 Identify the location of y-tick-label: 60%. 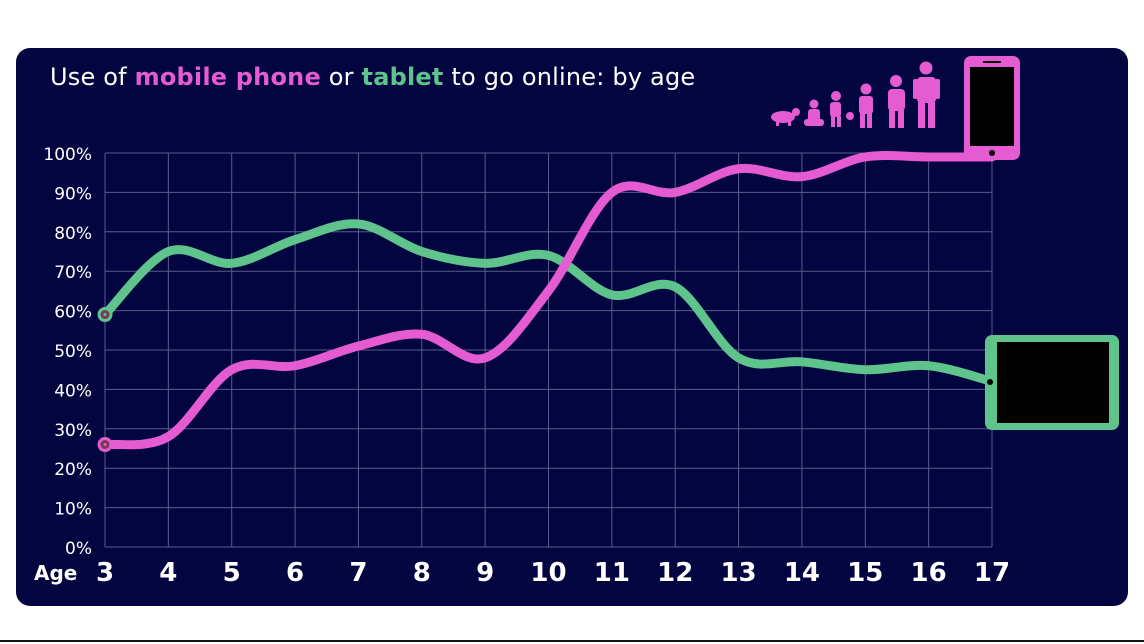
(73, 313).